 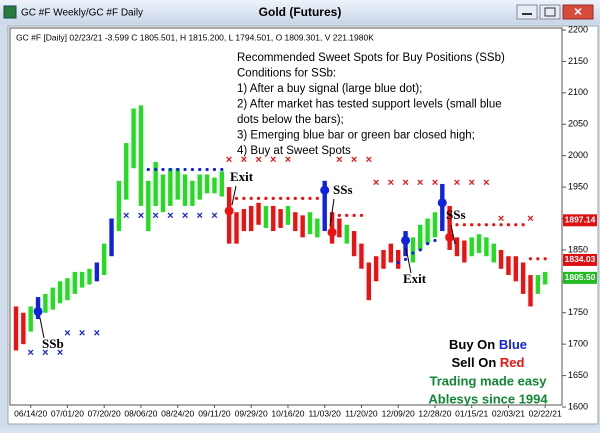 What do you see at coordinates (578, 29) in the screenshot?
I see `y-tick-label: 2200` at bounding box center [578, 29].